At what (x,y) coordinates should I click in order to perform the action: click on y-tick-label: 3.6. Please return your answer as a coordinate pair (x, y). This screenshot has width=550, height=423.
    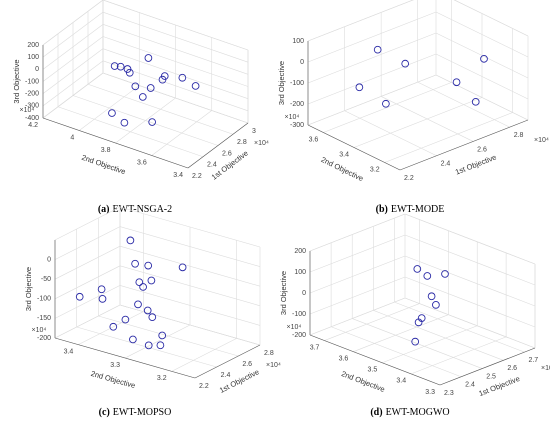
    Looking at the image, I should click on (142, 162).